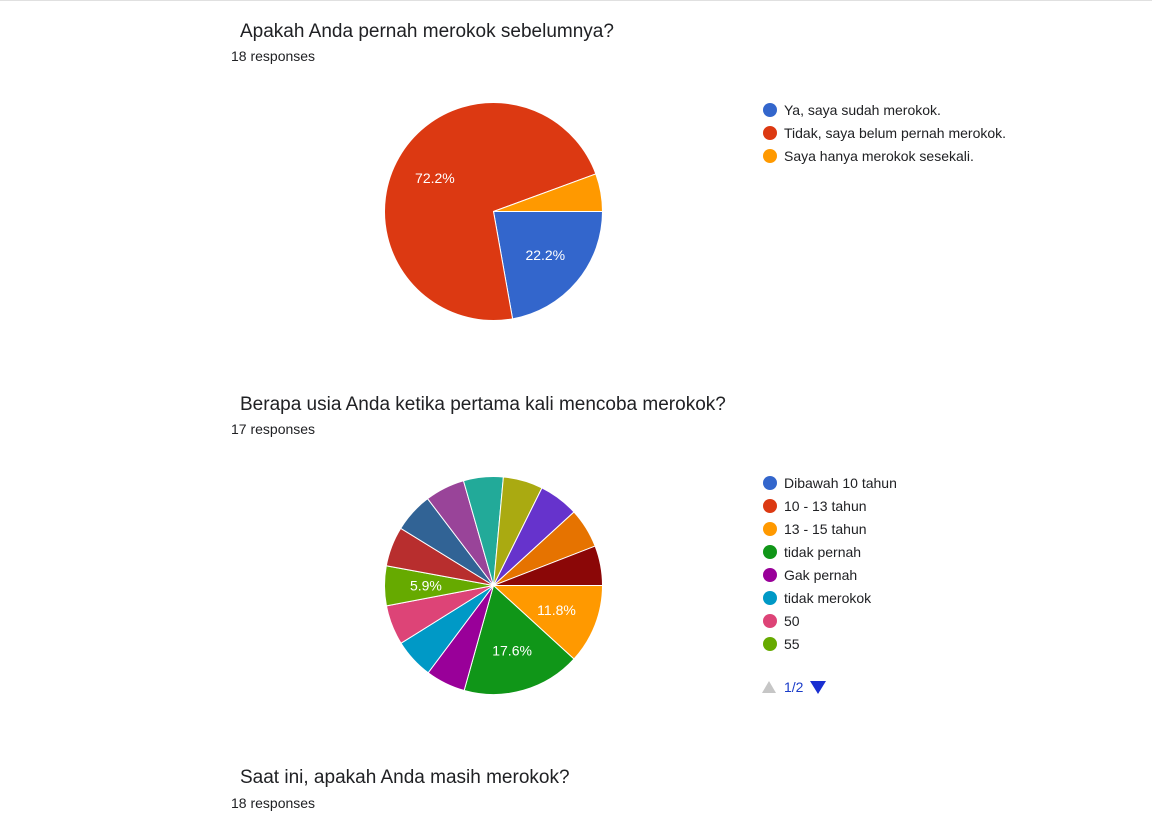 Image resolution: width=1152 pixels, height=815 pixels. What do you see at coordinates (576, 0) in the screenshot?
I see `top-divider` at bounding box center [576, 0].